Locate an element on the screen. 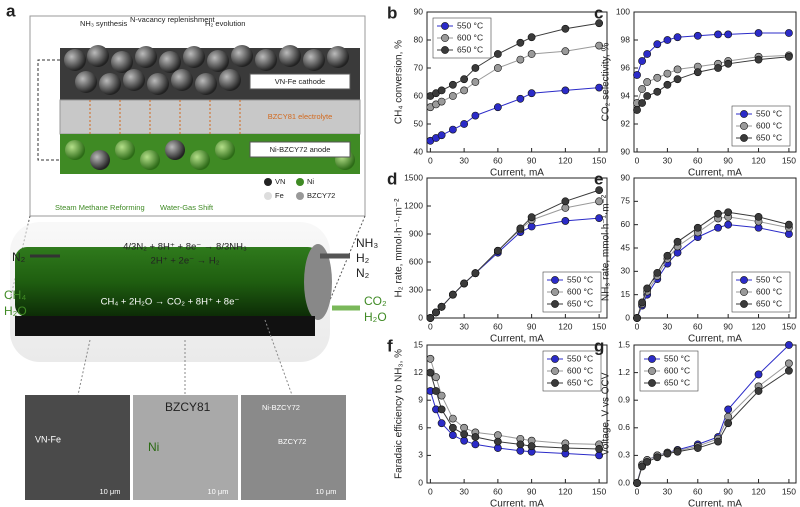  y-tick-label: 80 is located at coordinates (419, 39).